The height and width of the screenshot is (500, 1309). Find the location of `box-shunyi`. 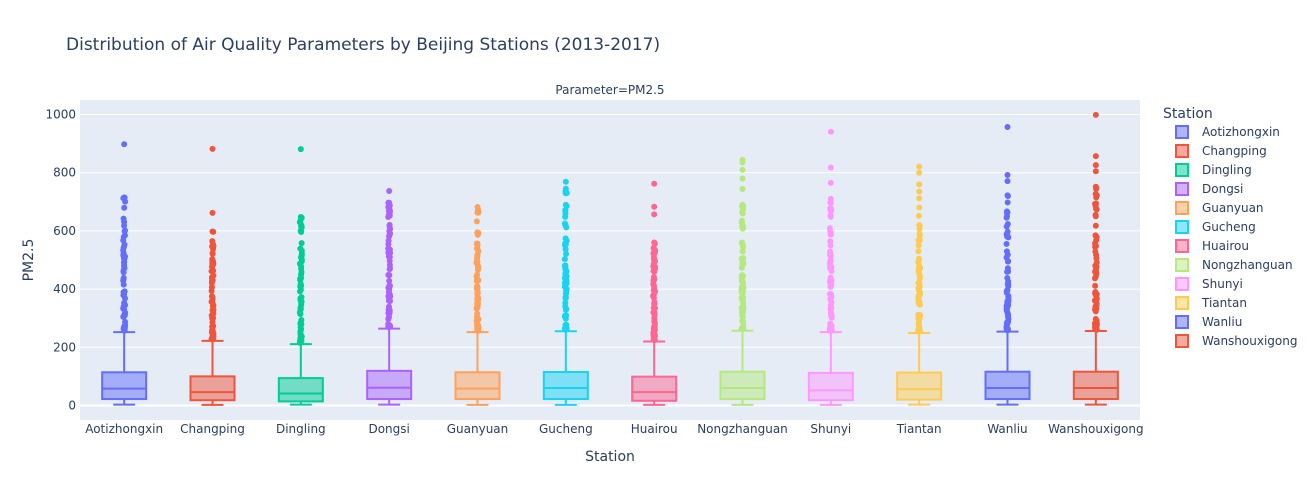

box-shunyi is located at coordinates (830, 267).